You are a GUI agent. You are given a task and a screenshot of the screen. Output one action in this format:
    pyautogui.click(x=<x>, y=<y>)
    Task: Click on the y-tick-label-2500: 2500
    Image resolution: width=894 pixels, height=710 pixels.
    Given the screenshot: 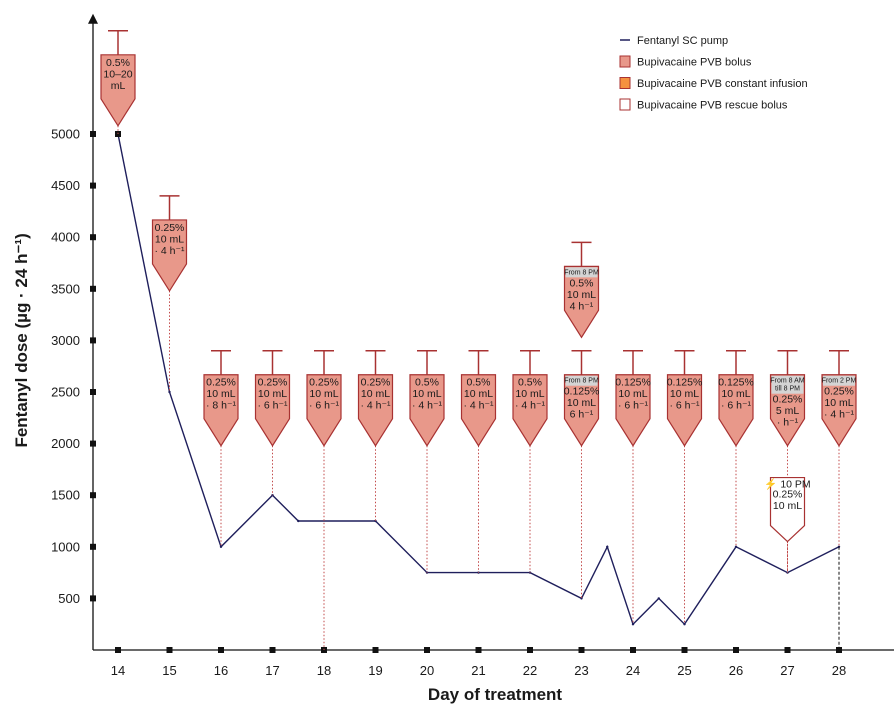 What is the action you would take?
    pyautogui.click(x=65, y=392)
    